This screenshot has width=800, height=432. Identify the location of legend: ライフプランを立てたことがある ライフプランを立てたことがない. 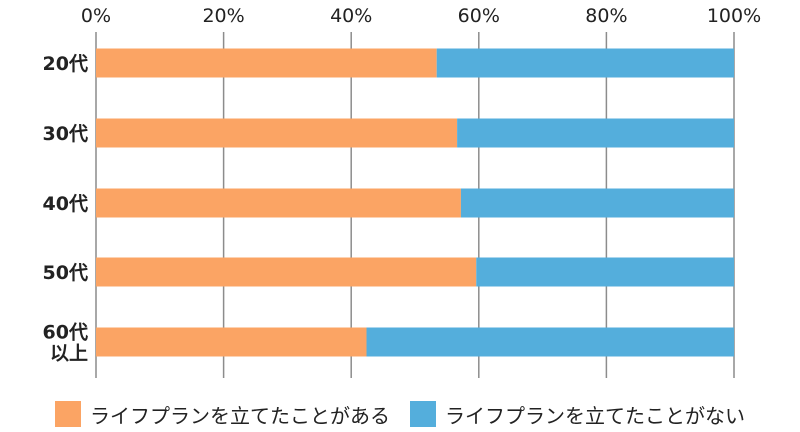
(400, 414).